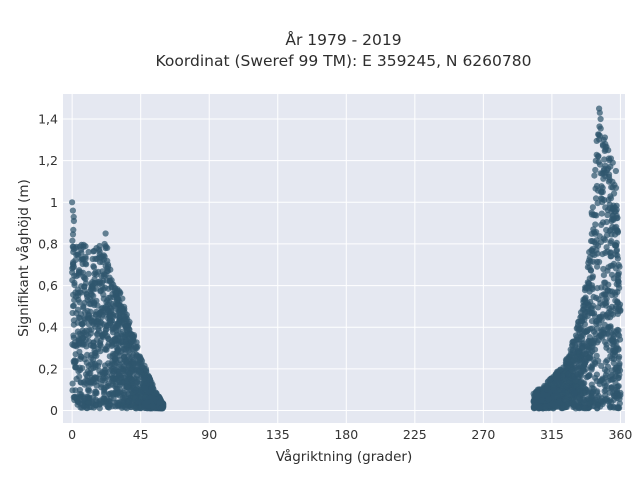 This screenshot has width=640, height=480. Describe the element at coordinates (54, 202) in the screenshot. I see `y-tick-label: 1` at that location.